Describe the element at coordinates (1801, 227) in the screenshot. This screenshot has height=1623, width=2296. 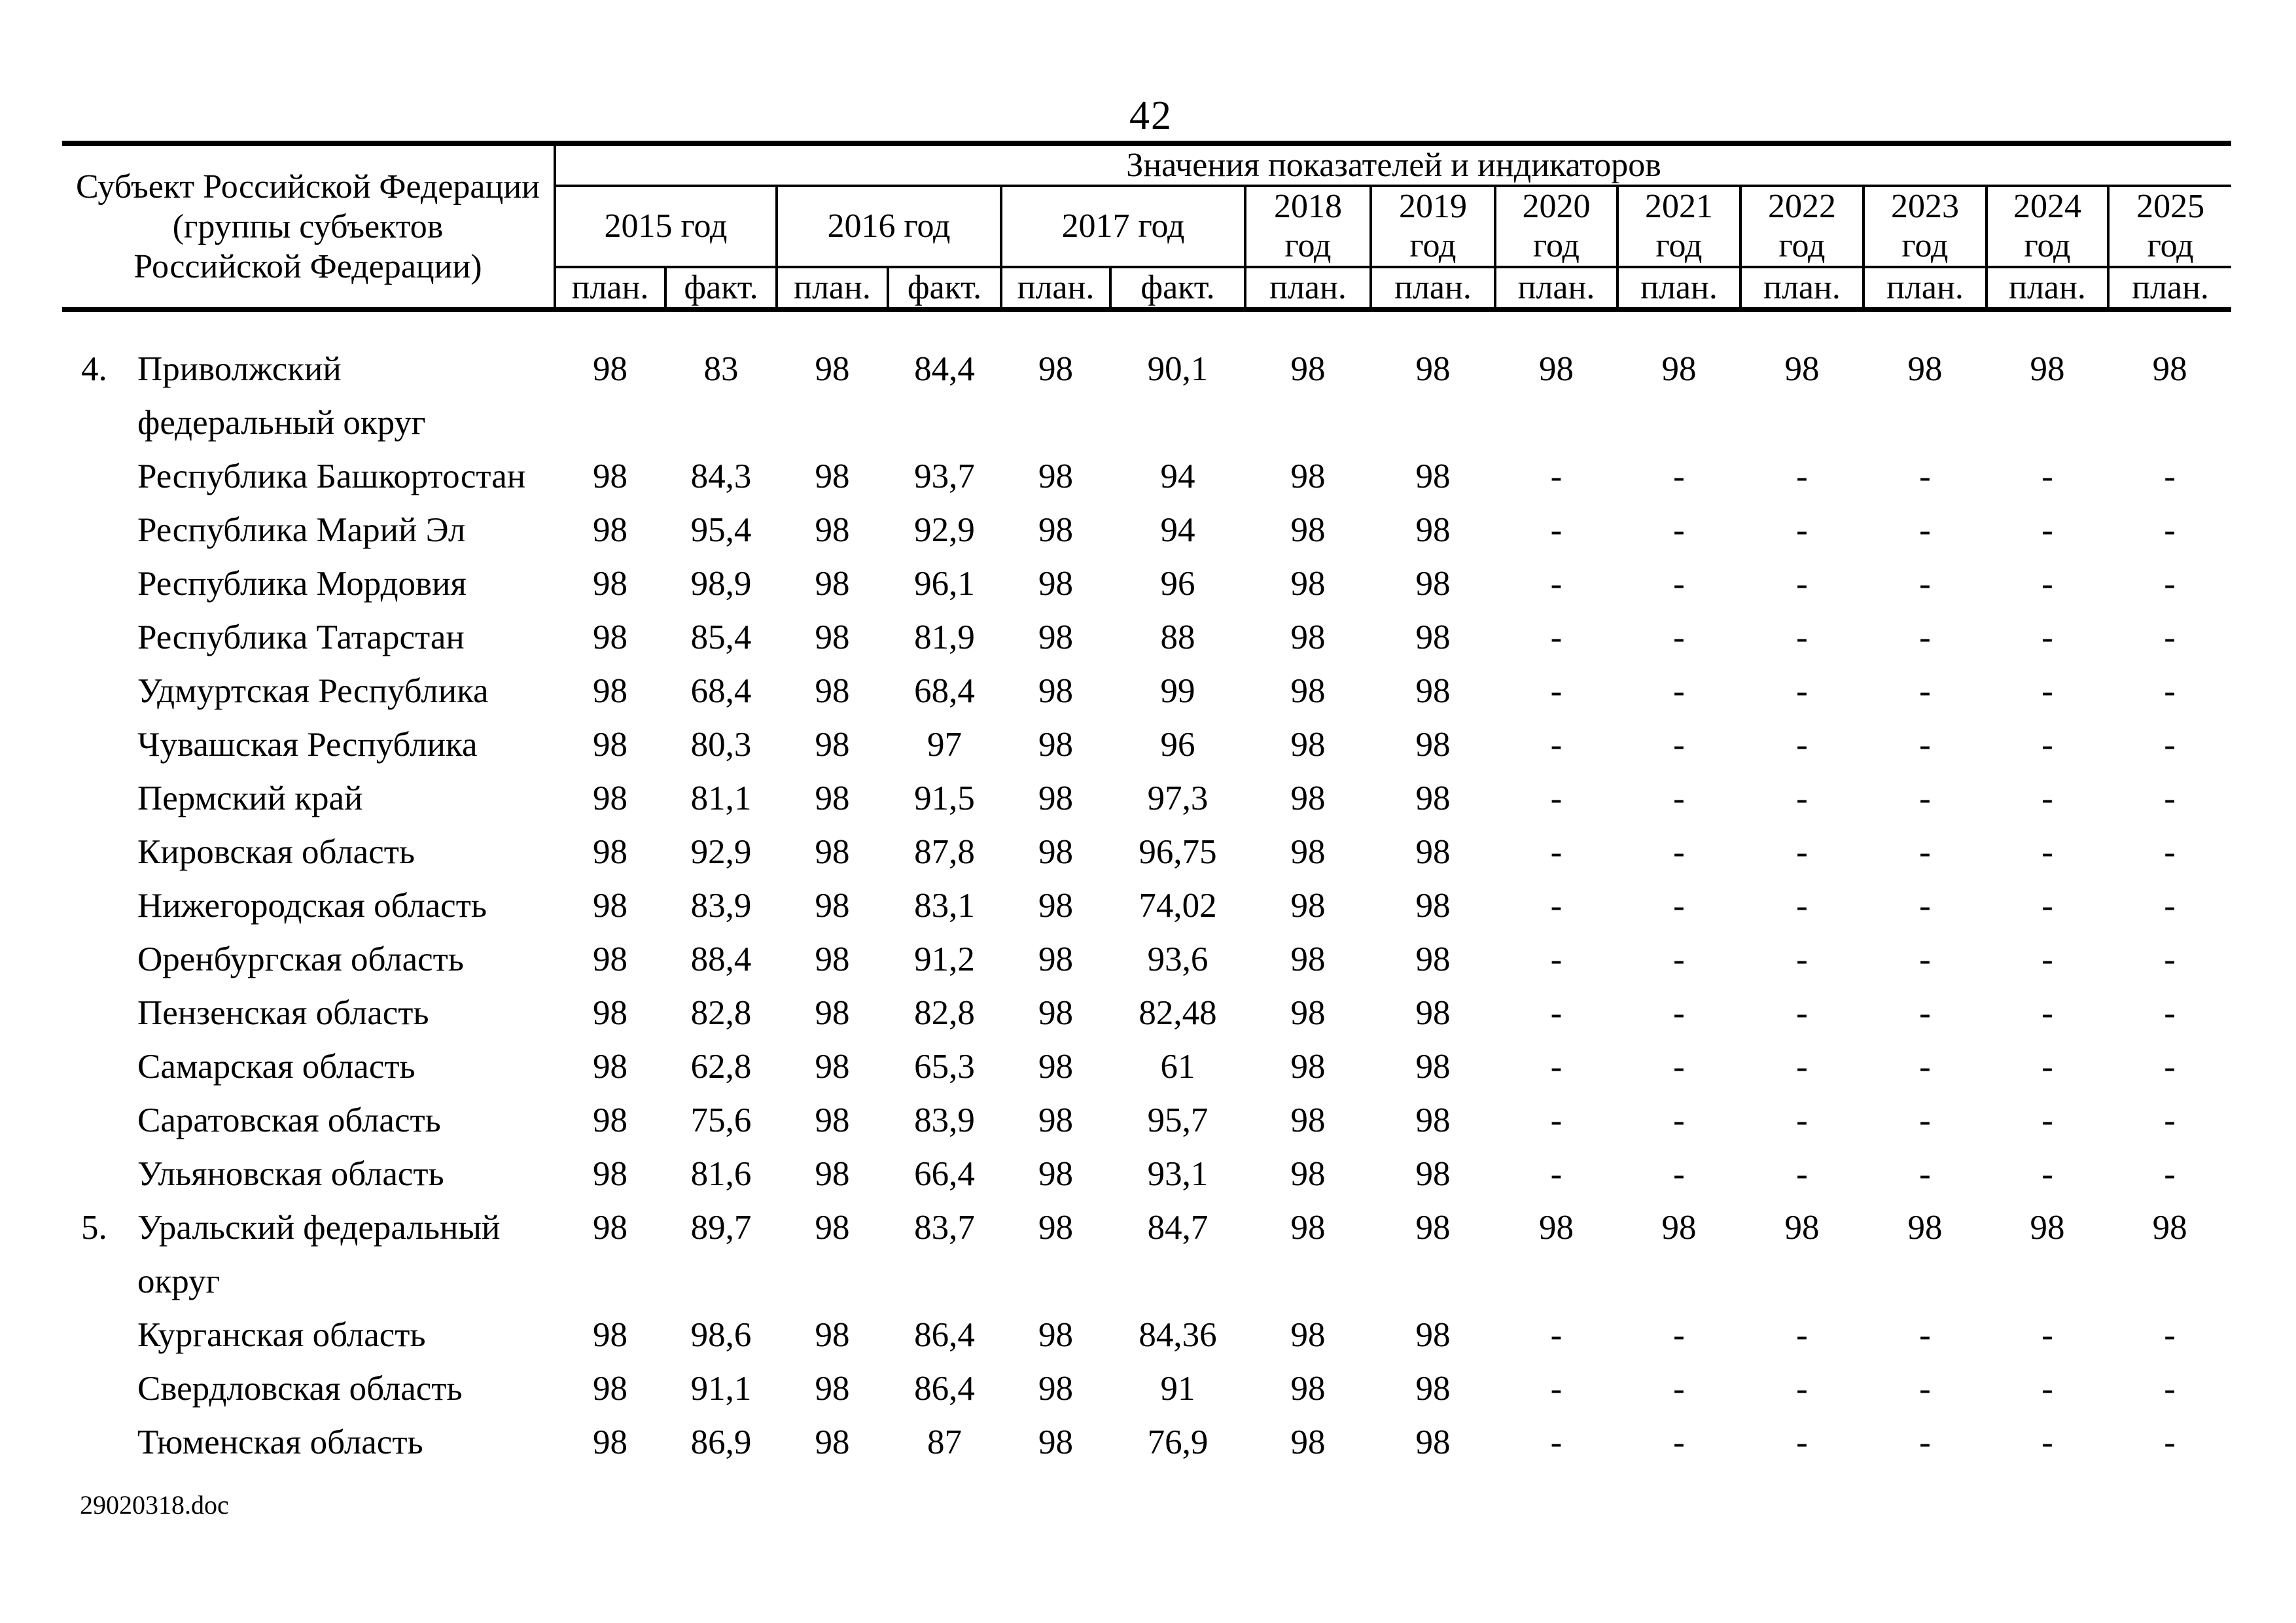
I see `year-header: 2022 год` at that location.